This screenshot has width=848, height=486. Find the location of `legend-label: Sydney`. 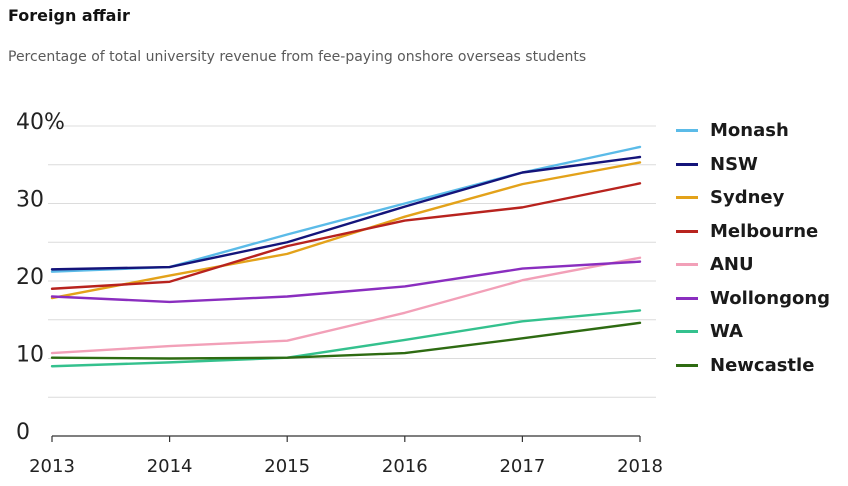

legend-label: Sydney is located at coordinates (747, 198).